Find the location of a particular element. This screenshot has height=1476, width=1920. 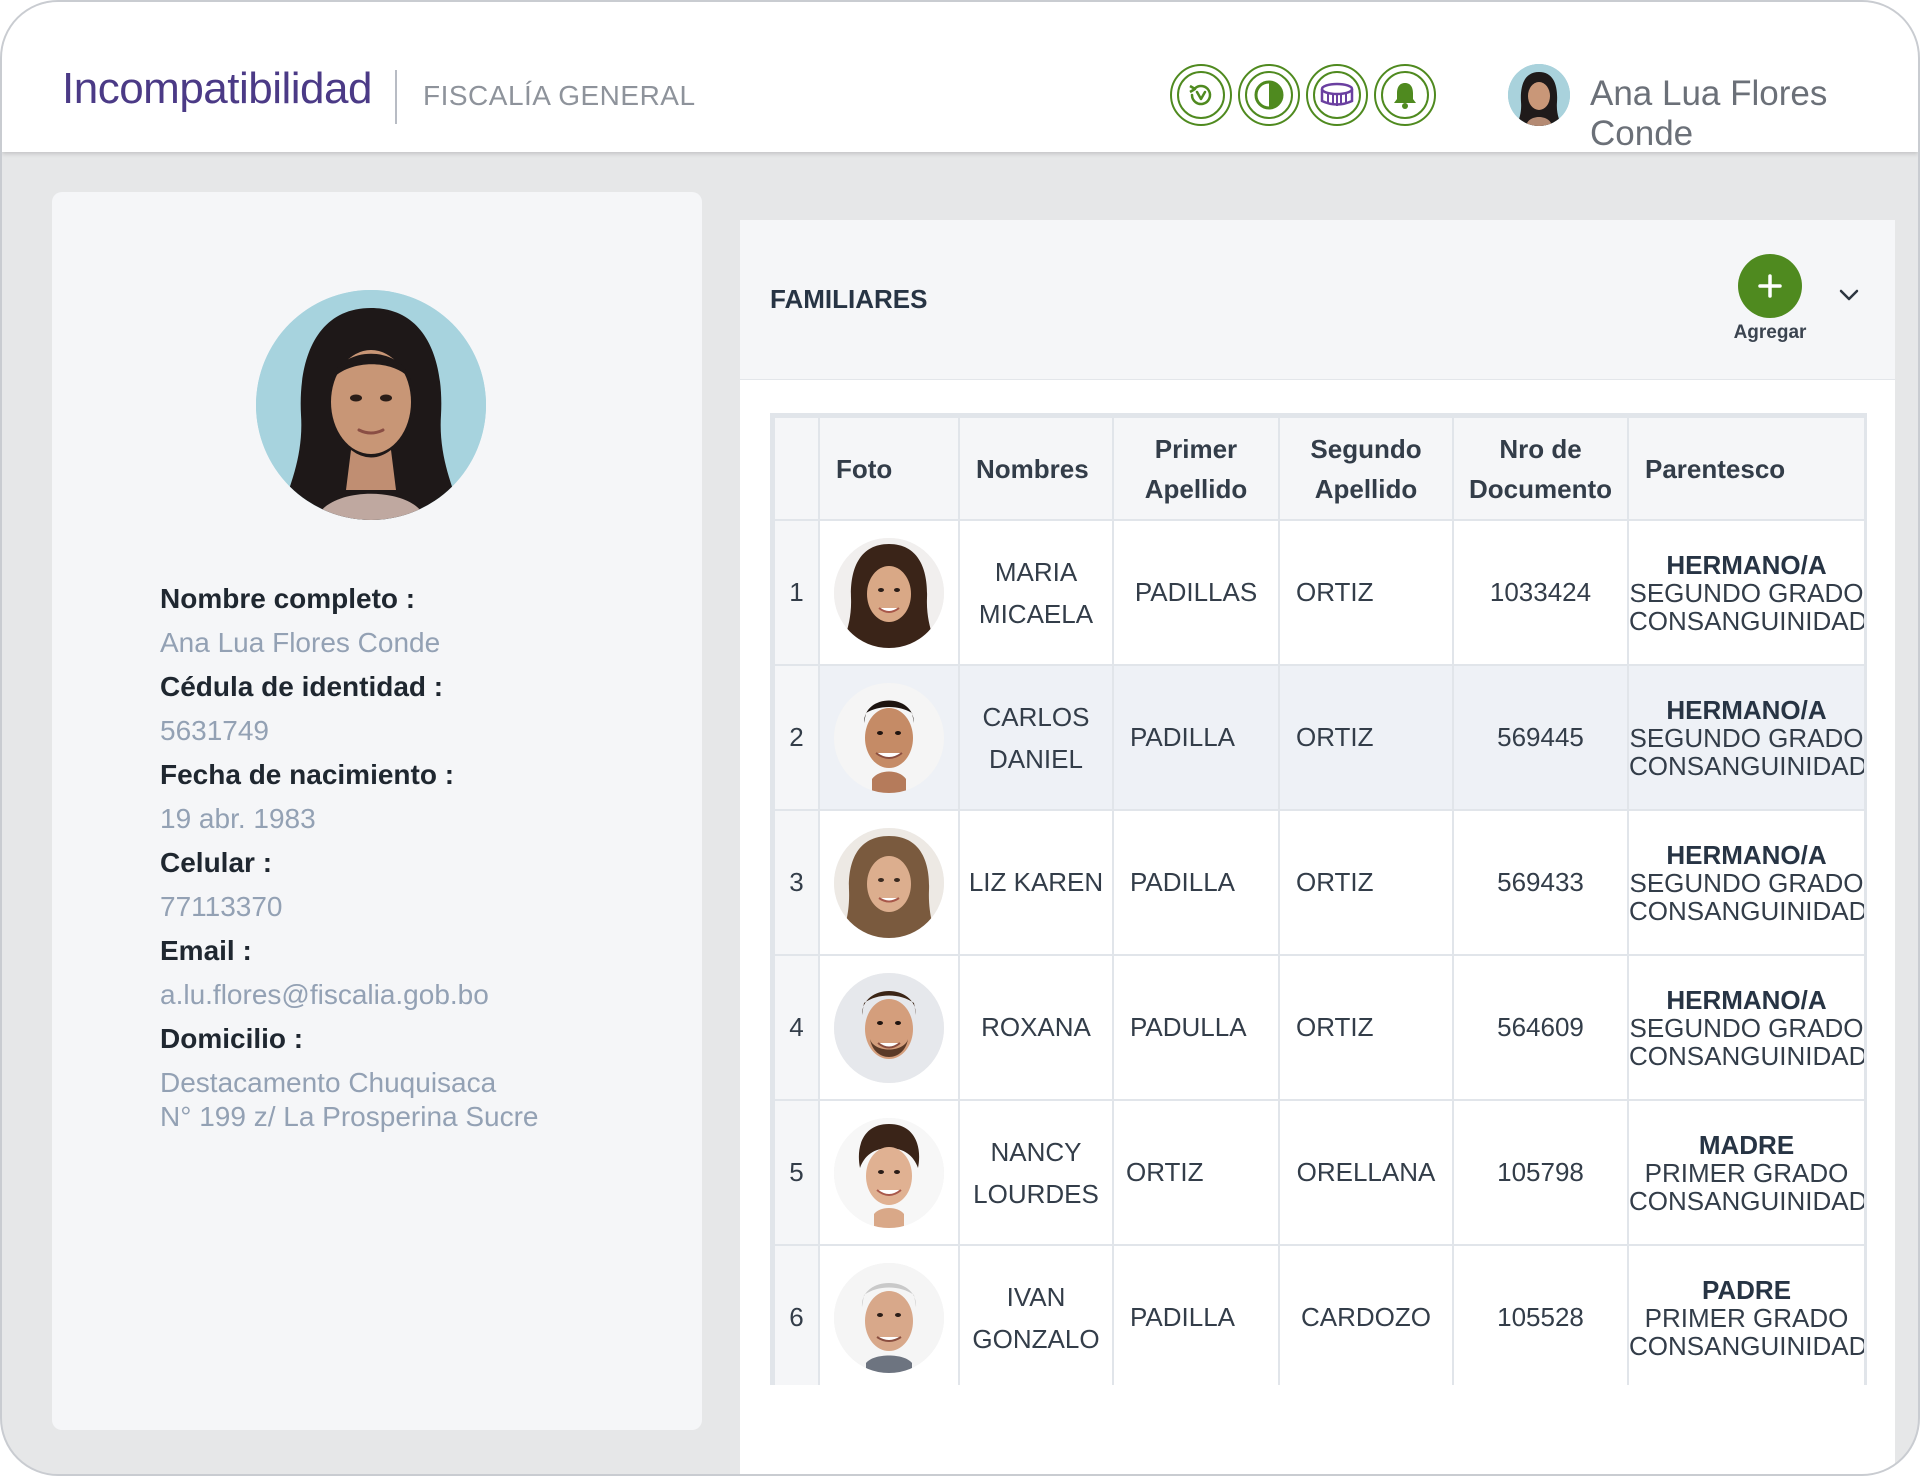

name-line: LOURDES is located at coordinates (1036, 1193).